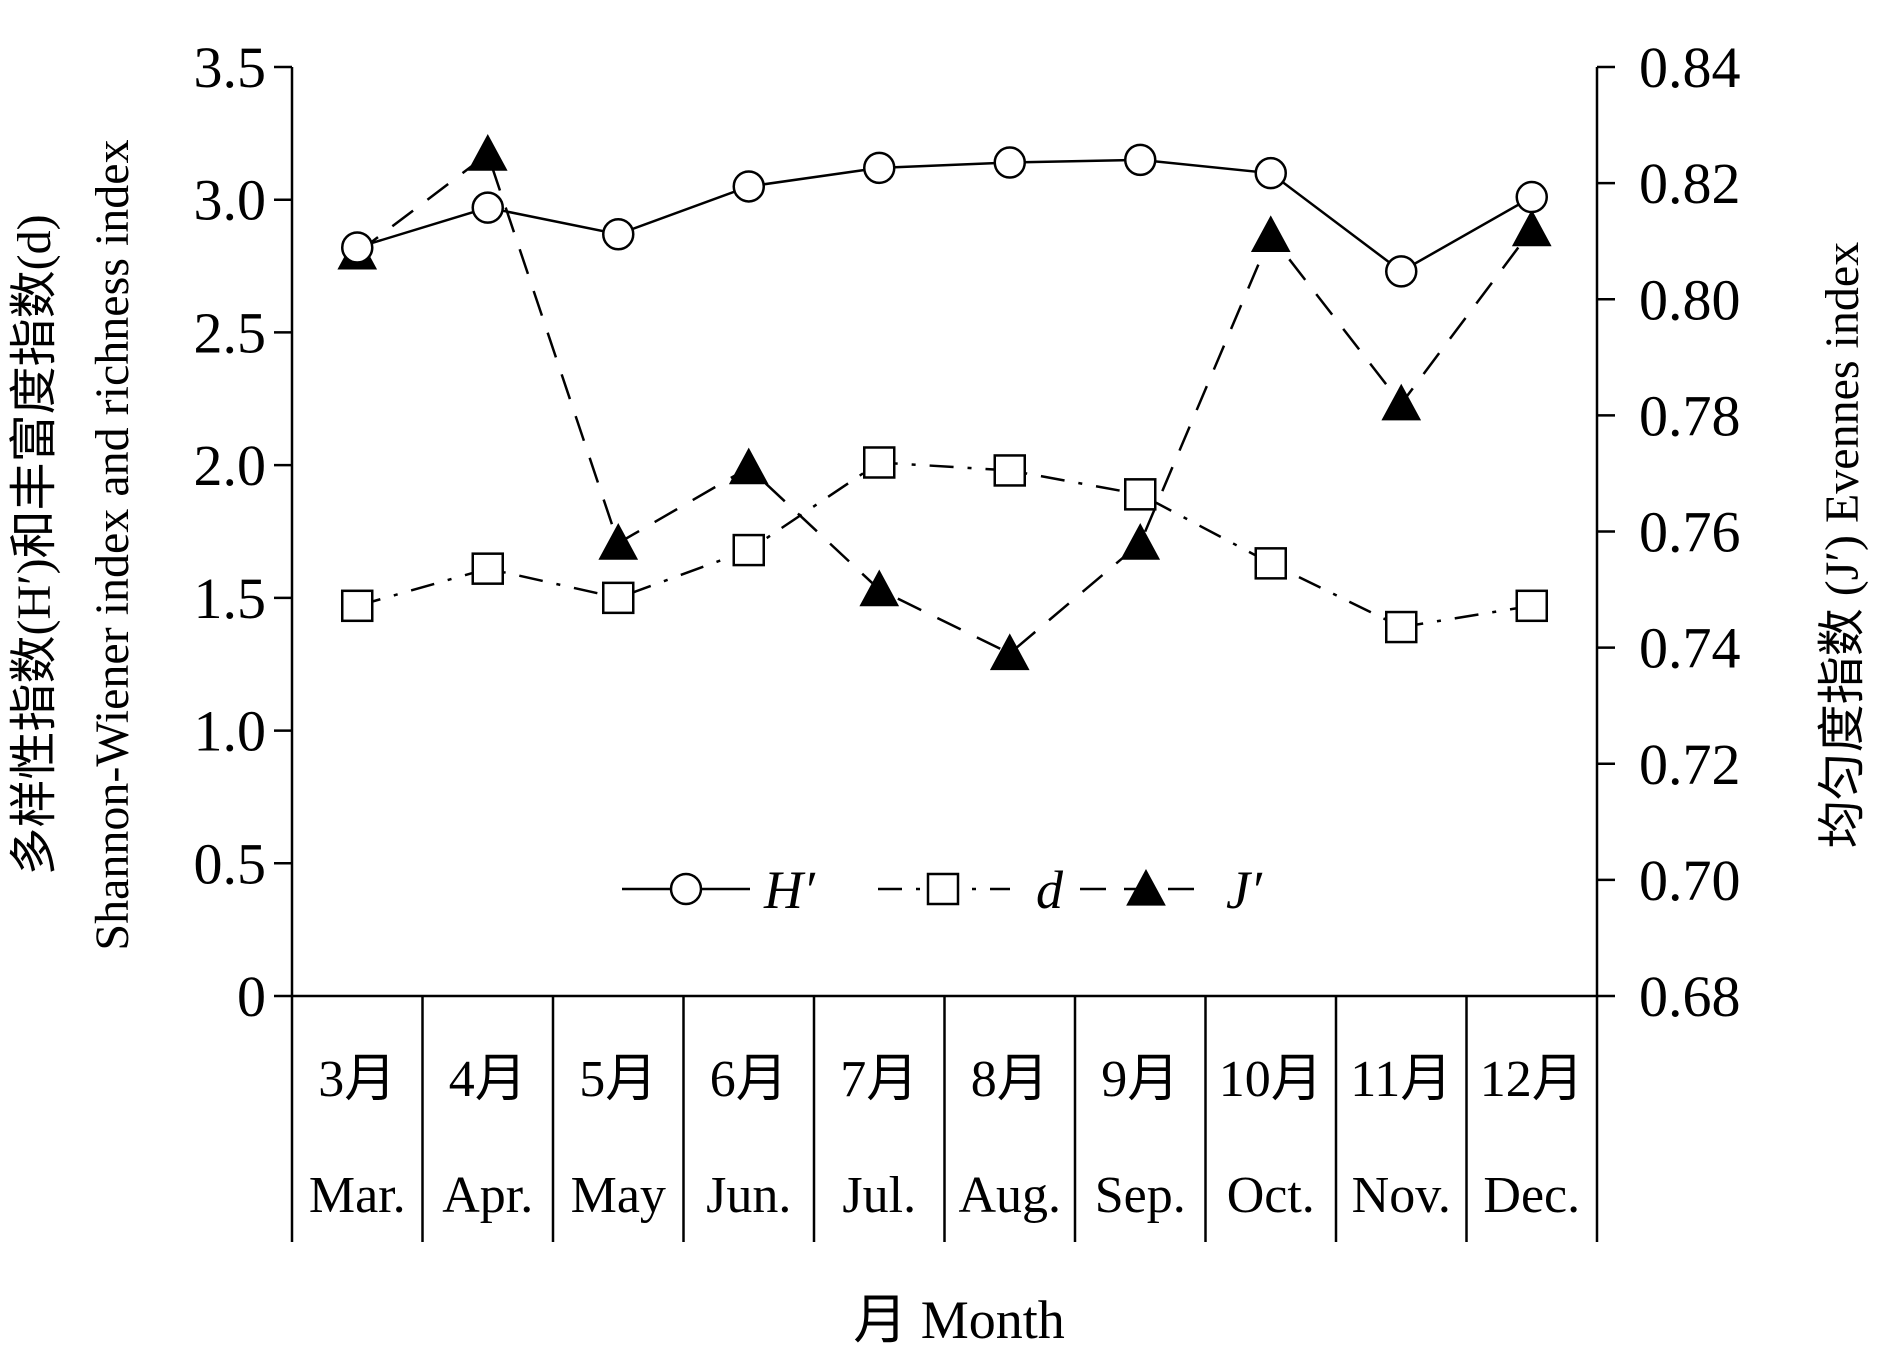 The height and width of the screenshot is (1347, 1878). Describe the element at coordinates (879, 1079) in the screenshot. I see `category-label-zh: 7月` at that location.